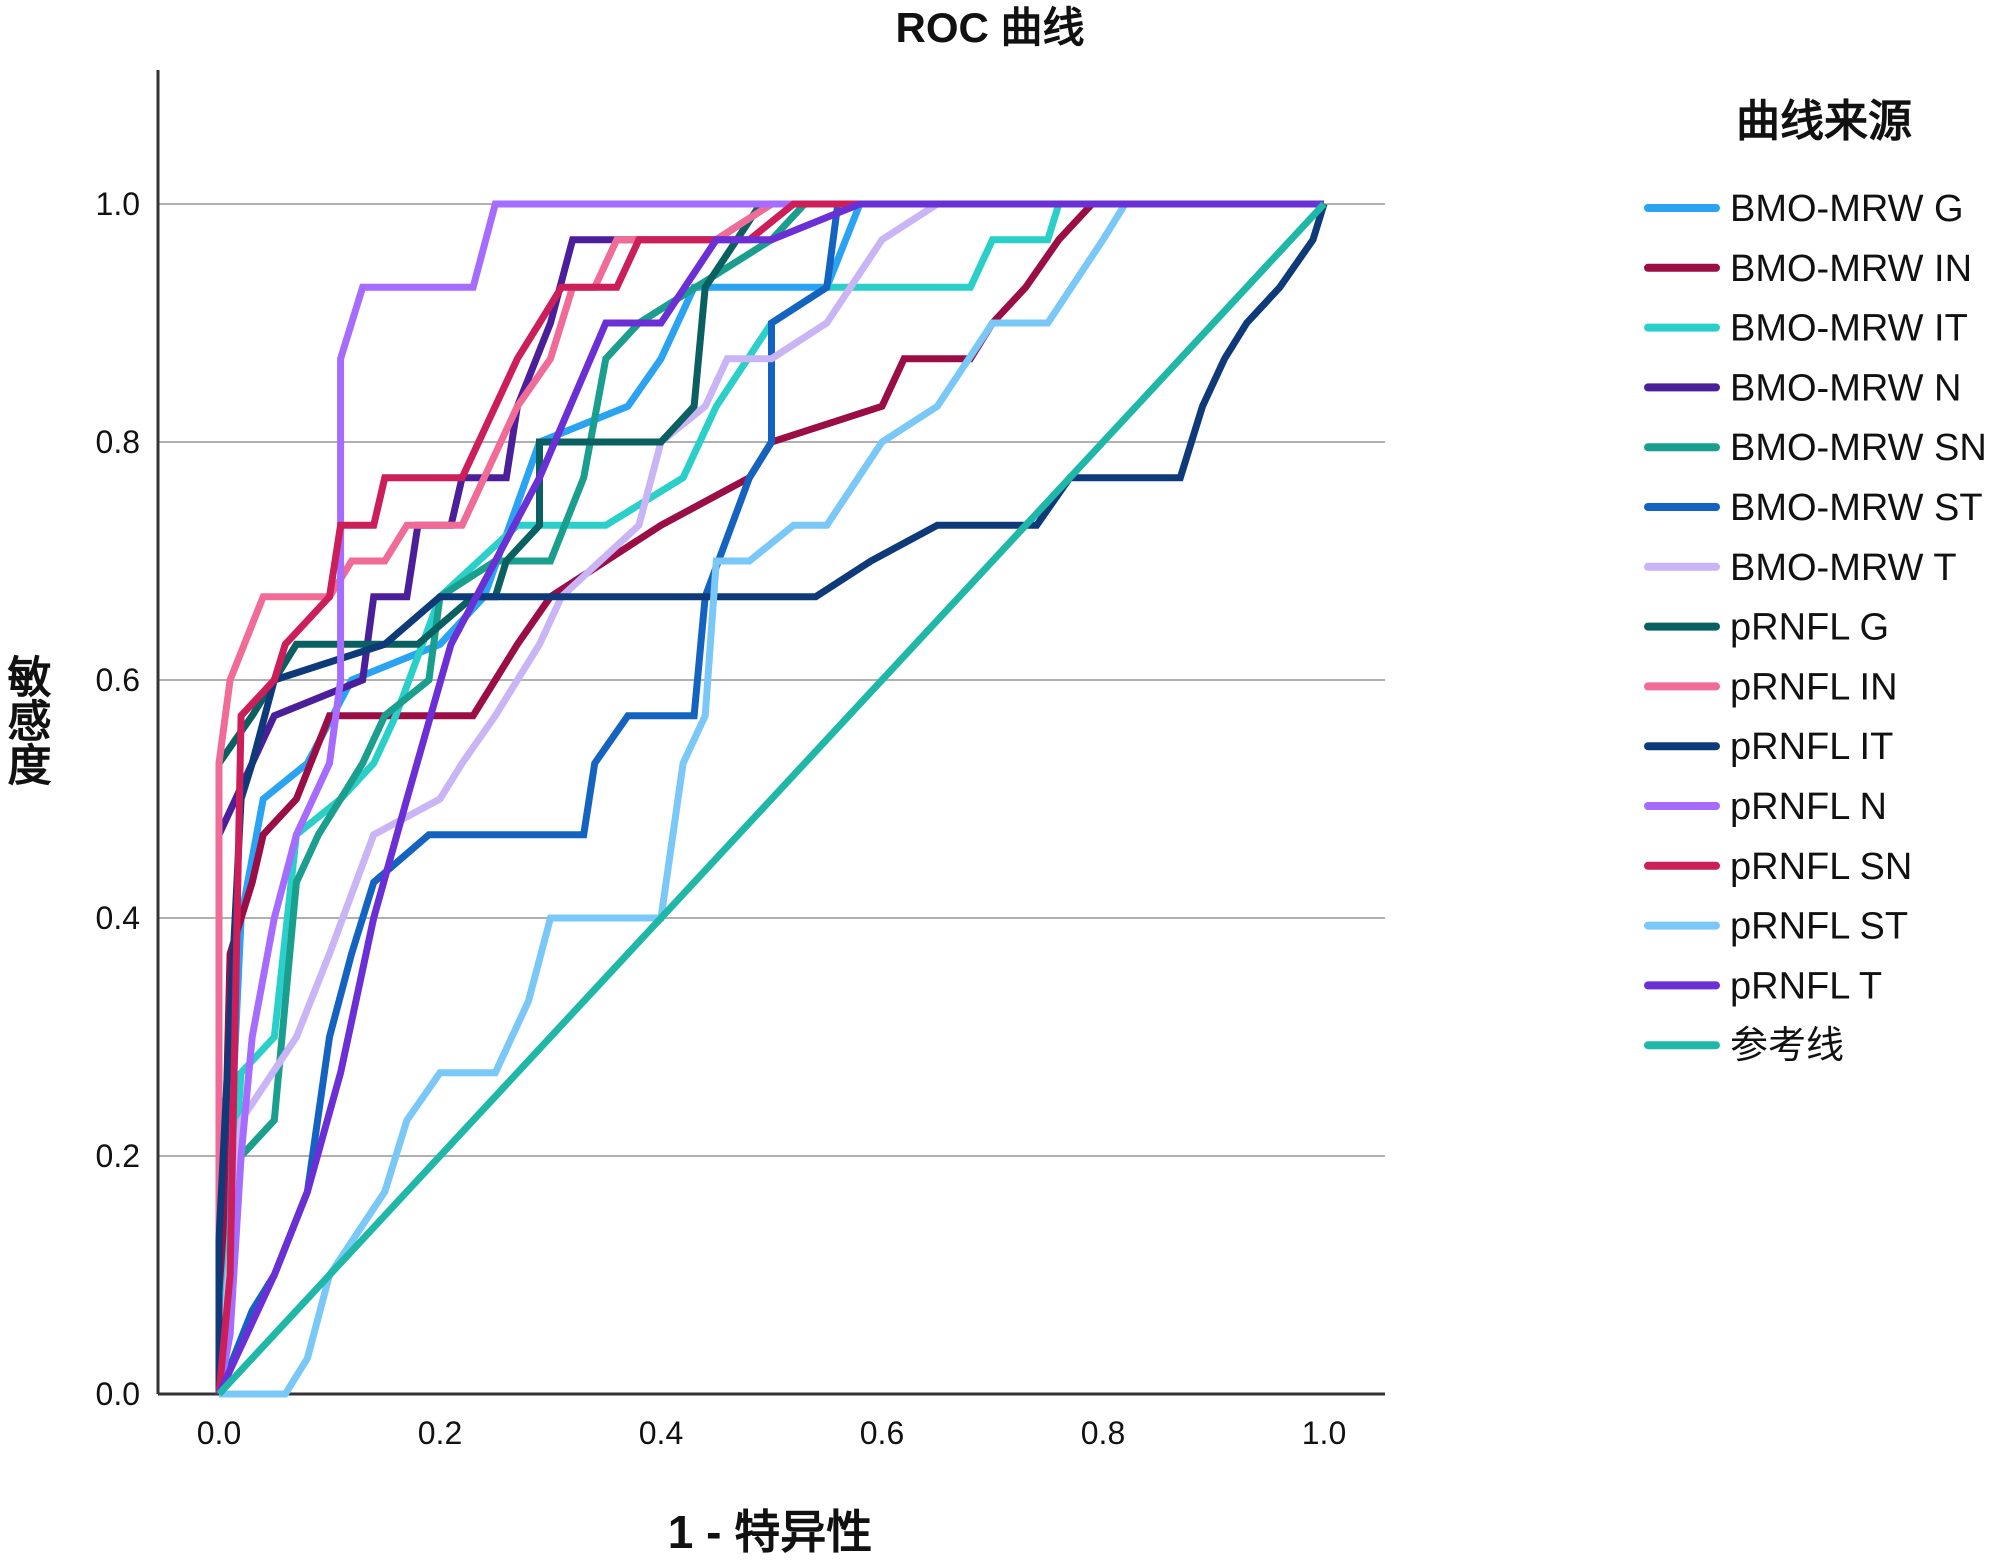 This screenshot has width=2000, height=1562. Describe the element at coordinates (1849, 329) in the screenshot. I see `legend-label: BMO-MRW IT` at that location.